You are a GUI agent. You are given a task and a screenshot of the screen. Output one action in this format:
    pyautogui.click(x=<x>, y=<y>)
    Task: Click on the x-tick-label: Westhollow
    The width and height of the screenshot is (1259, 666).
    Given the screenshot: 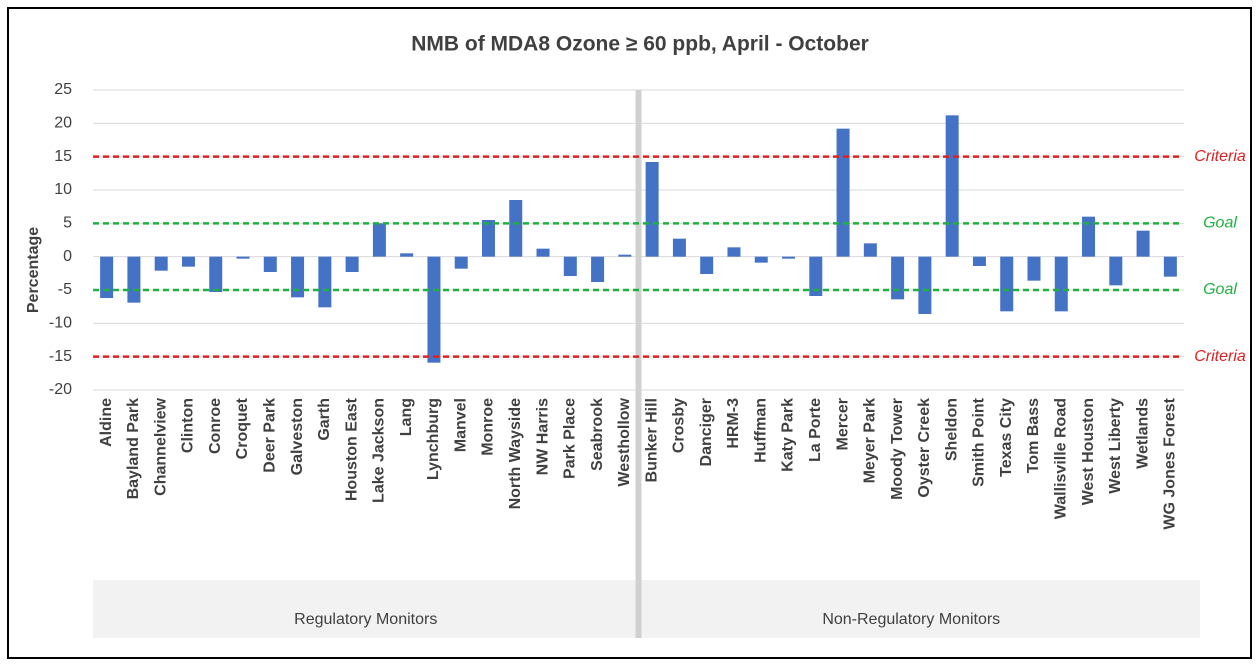 What is the action you would take?
    pyautogui.click(x=624, y=441)
    